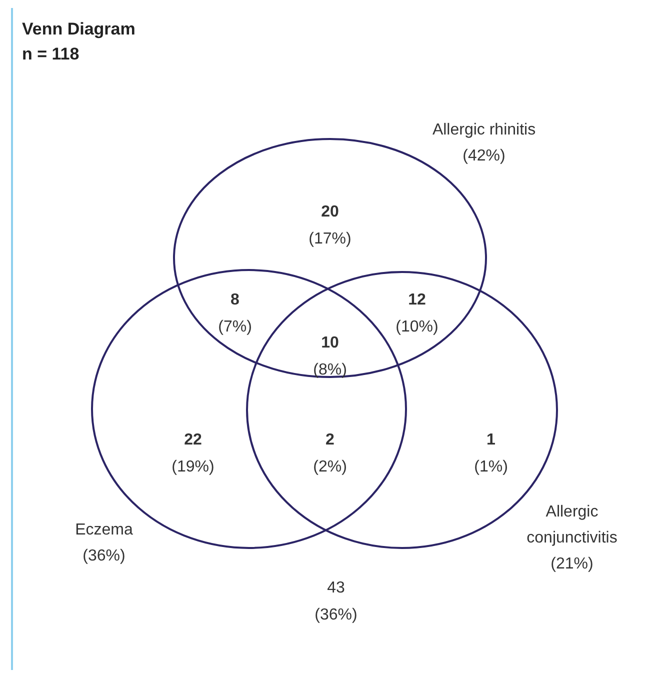  What do you see at coordinates (330, 467) in the screenshot?
I see `text: (2%)` at bounding box center [330, 467].